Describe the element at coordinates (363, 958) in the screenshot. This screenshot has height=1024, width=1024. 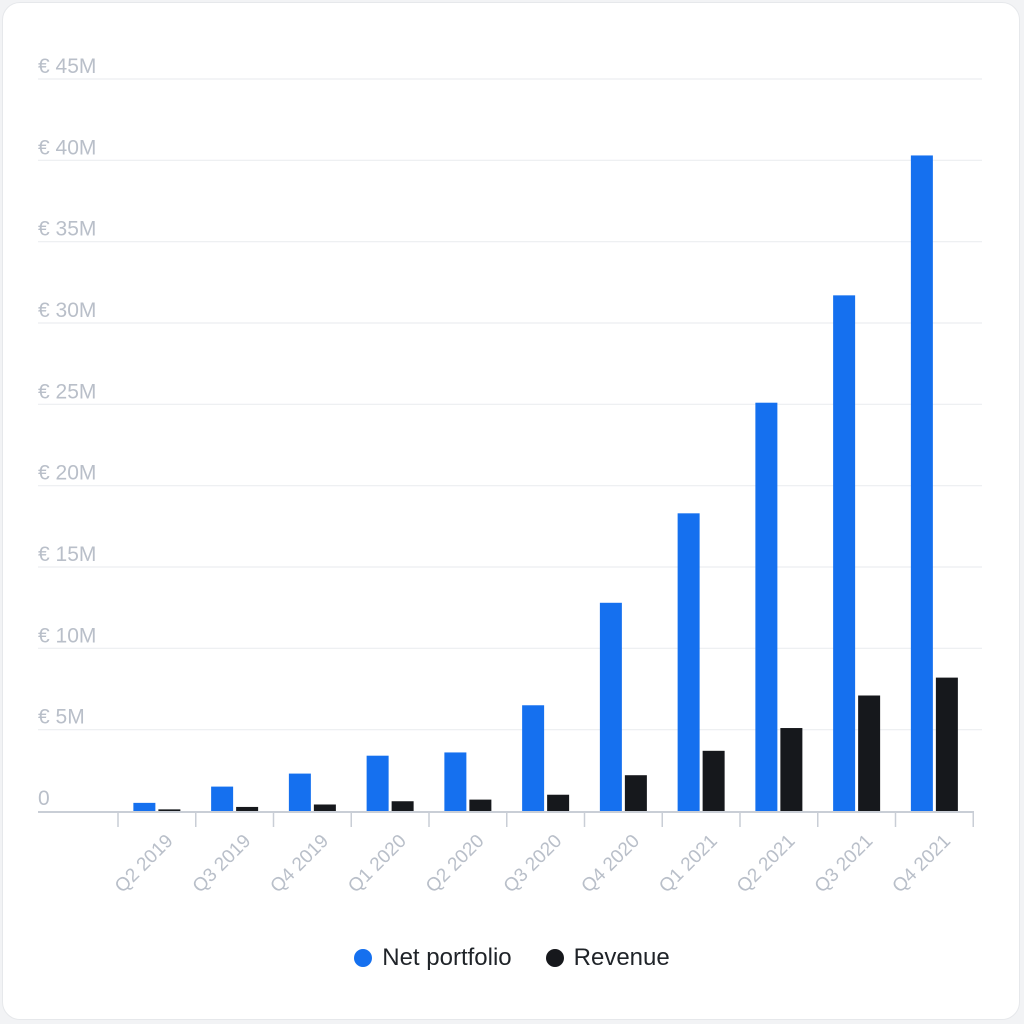
I see `legend-swatch-net-portfolio` at that location.